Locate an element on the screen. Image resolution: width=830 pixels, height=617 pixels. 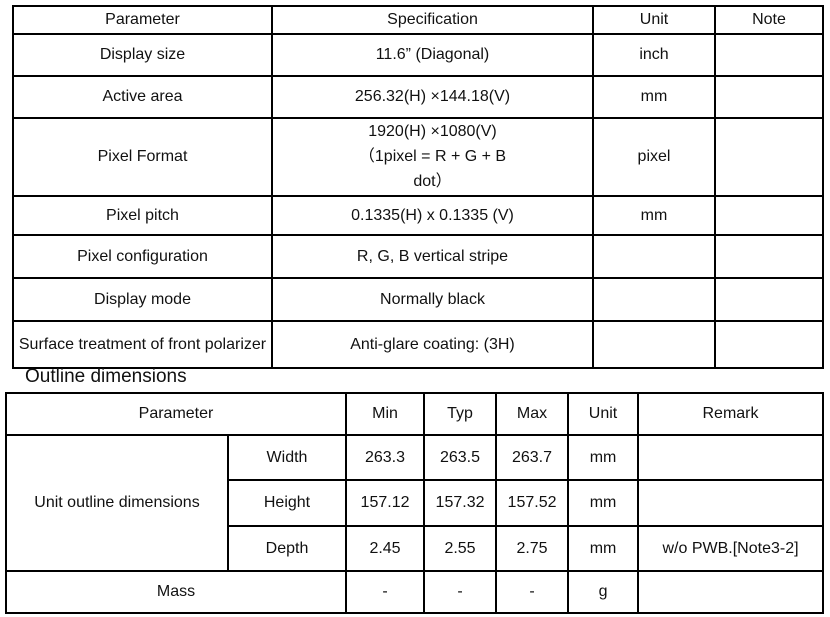
outline-header-remark: Remark is located at coordinates (731, 414).